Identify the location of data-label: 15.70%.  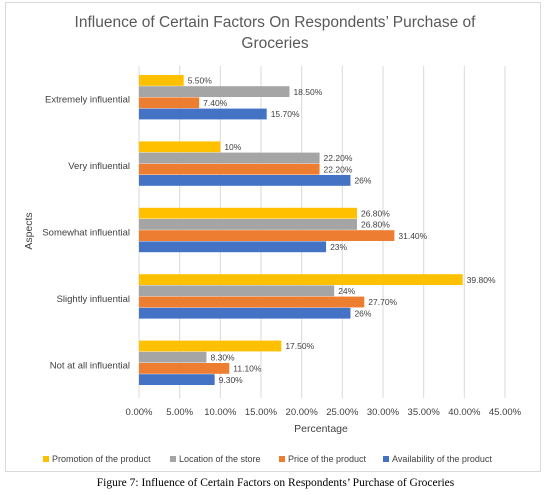
(285, 114).